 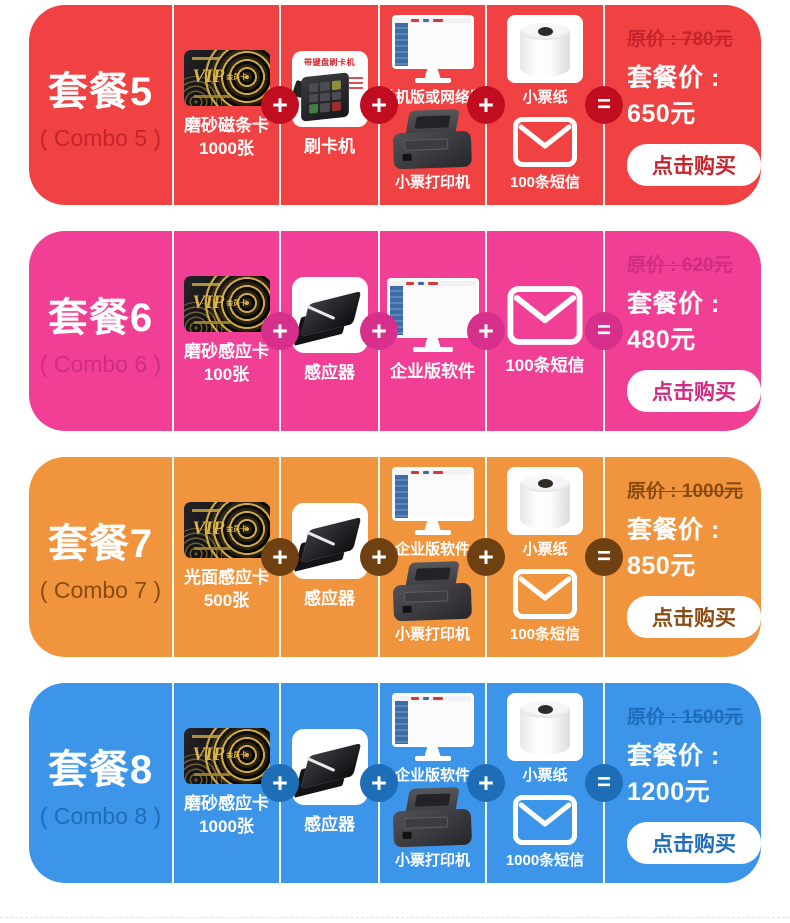 What do you see at coordinates (673, 548) in the screenshot?
I see `combo-price: 套餐价 : 850元` at bounding box center [673, 548].